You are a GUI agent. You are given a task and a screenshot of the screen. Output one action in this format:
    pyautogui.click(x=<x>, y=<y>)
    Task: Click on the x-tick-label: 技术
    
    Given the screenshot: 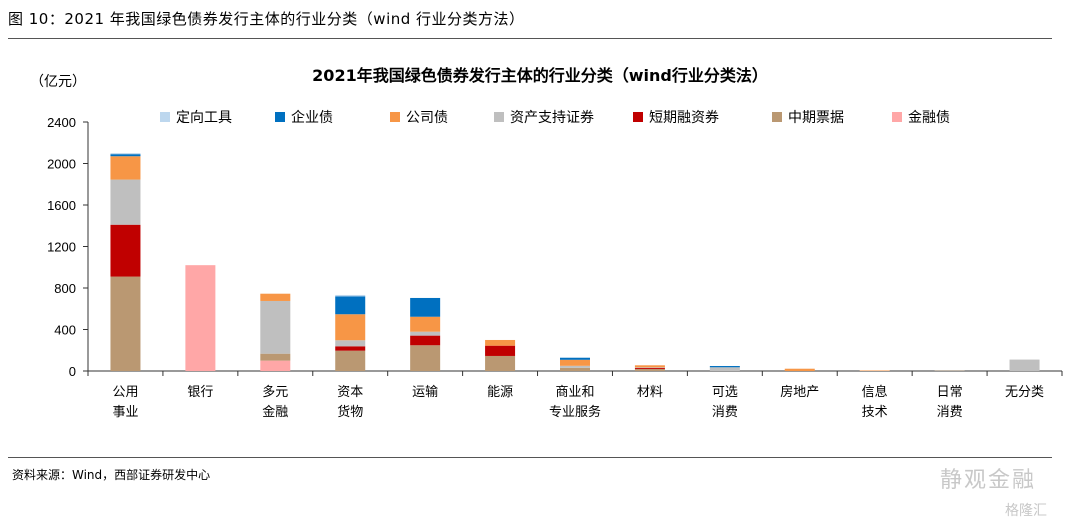 What is the action you would take?
    pyautogui.click(x=875, y=412)
    